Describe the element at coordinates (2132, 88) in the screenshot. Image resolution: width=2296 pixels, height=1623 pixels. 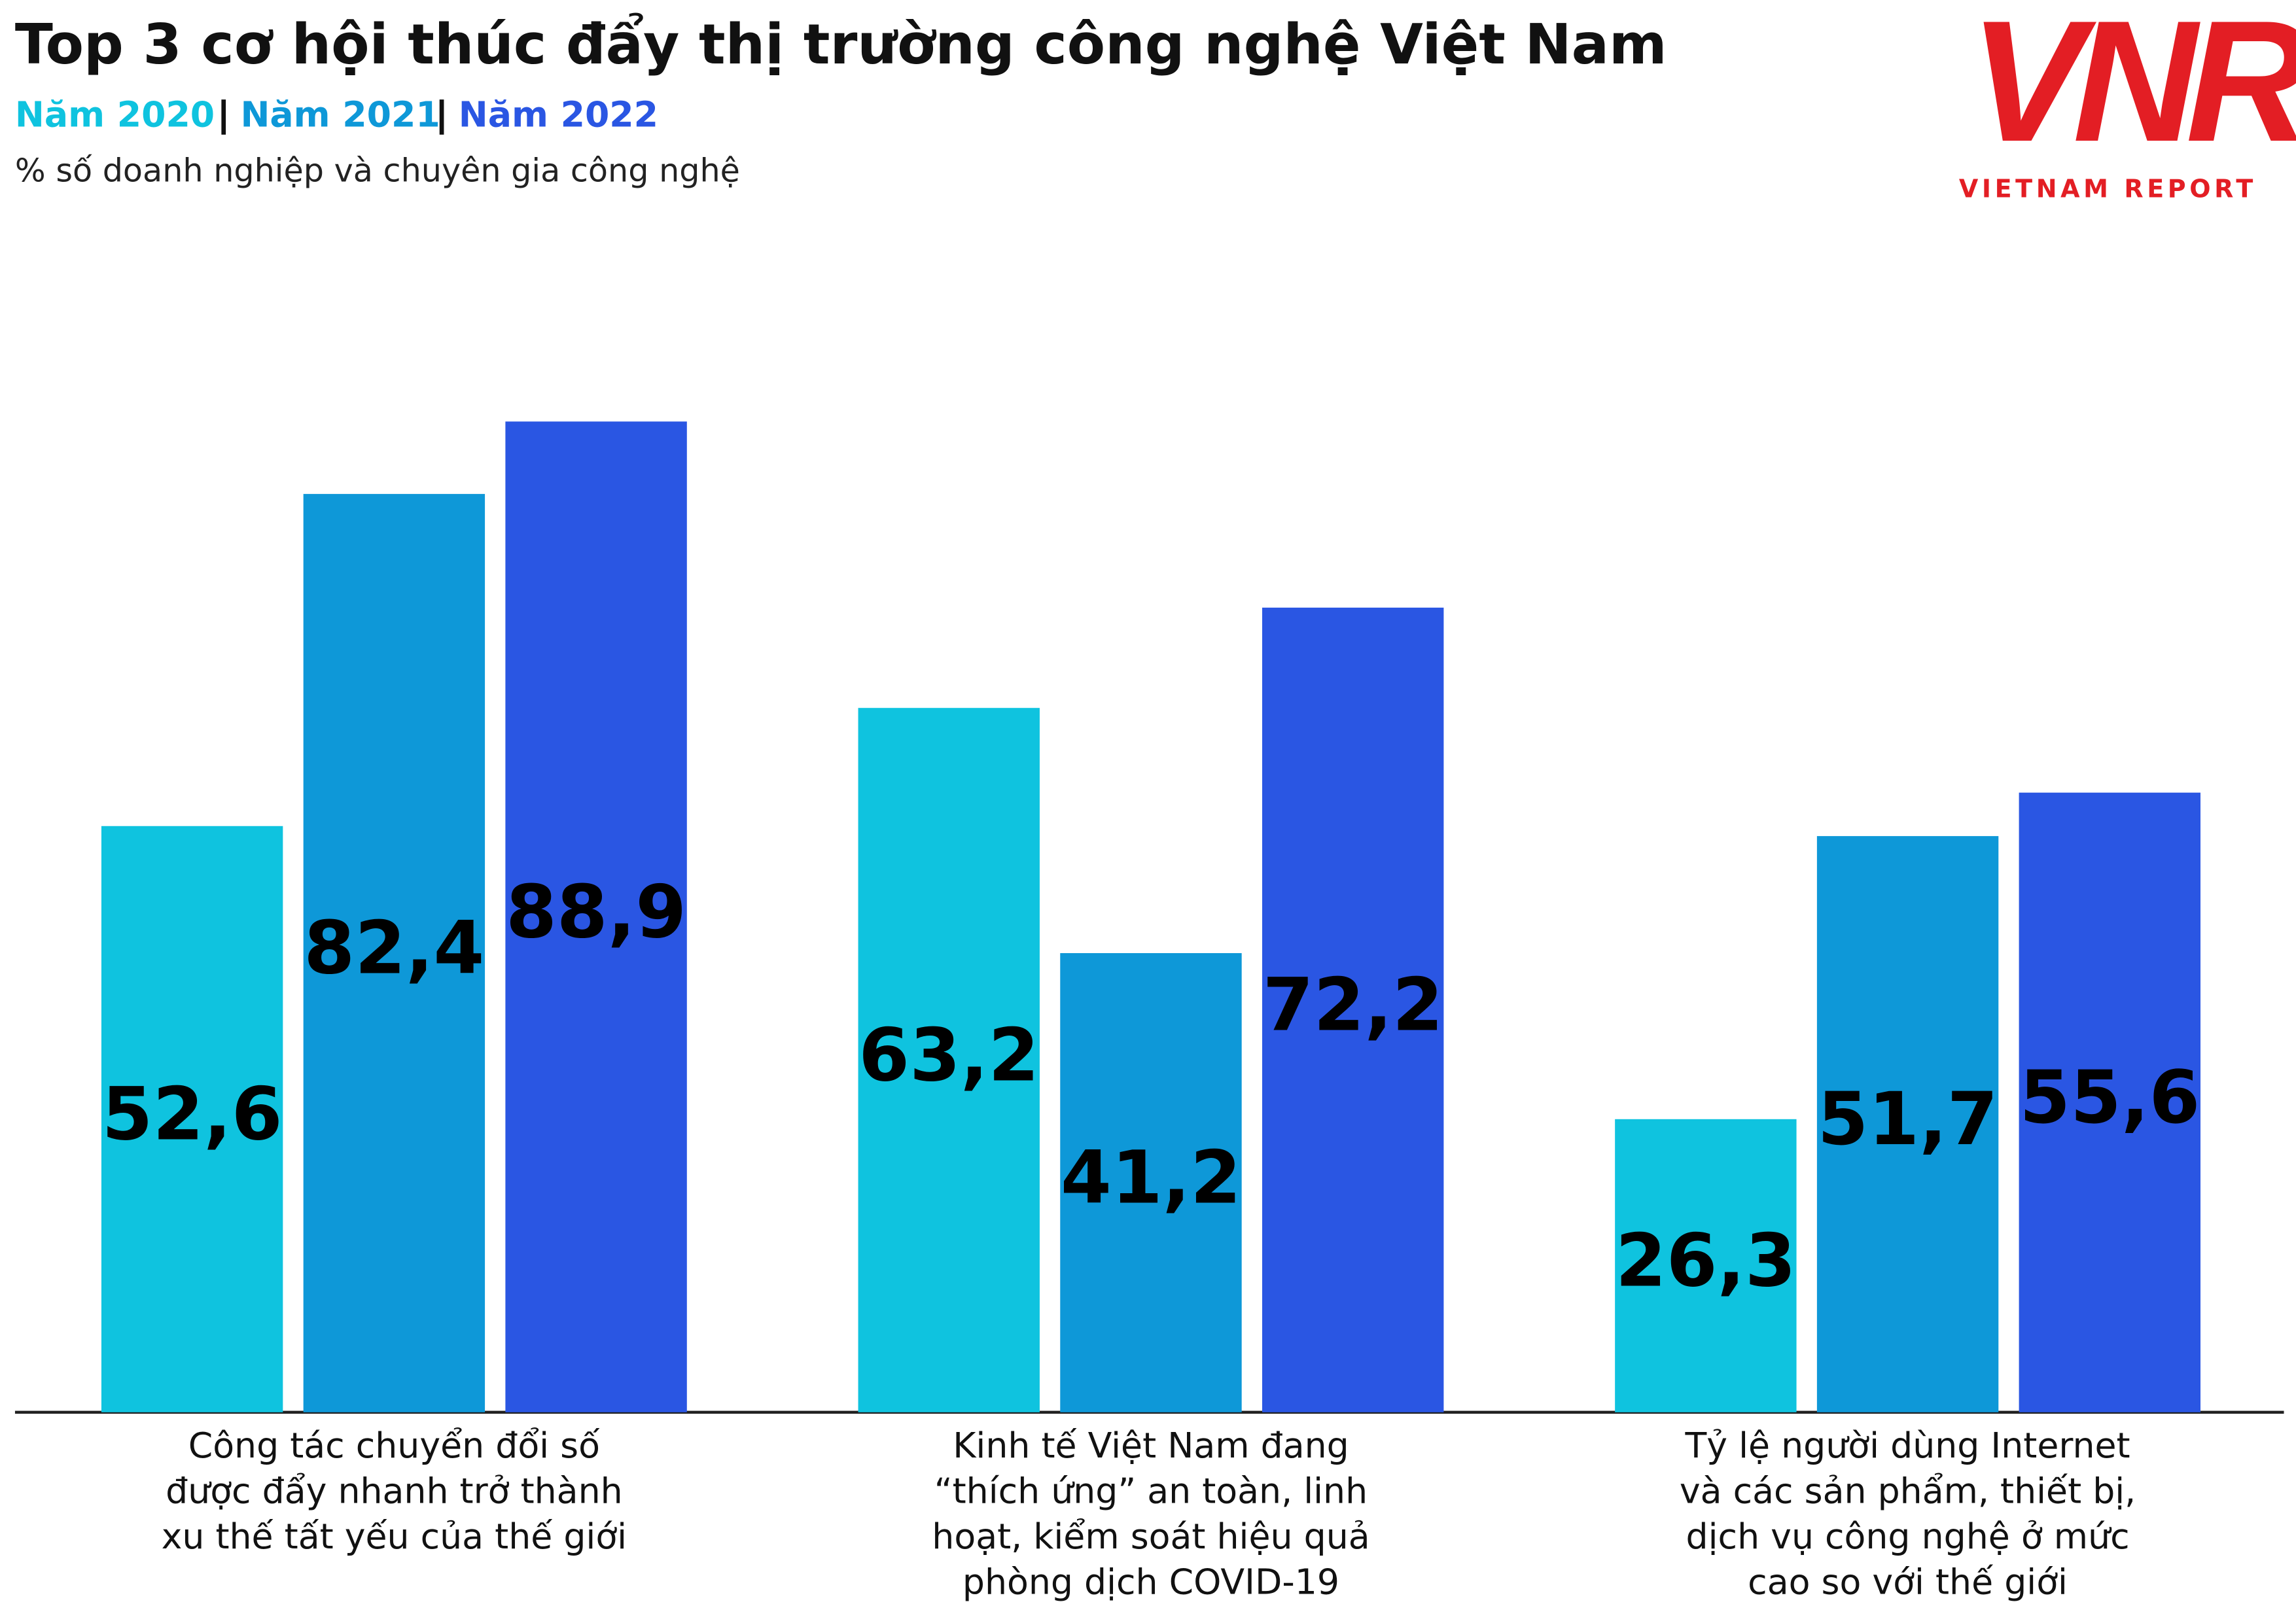
I see `logo-mark: VNR` at that location.